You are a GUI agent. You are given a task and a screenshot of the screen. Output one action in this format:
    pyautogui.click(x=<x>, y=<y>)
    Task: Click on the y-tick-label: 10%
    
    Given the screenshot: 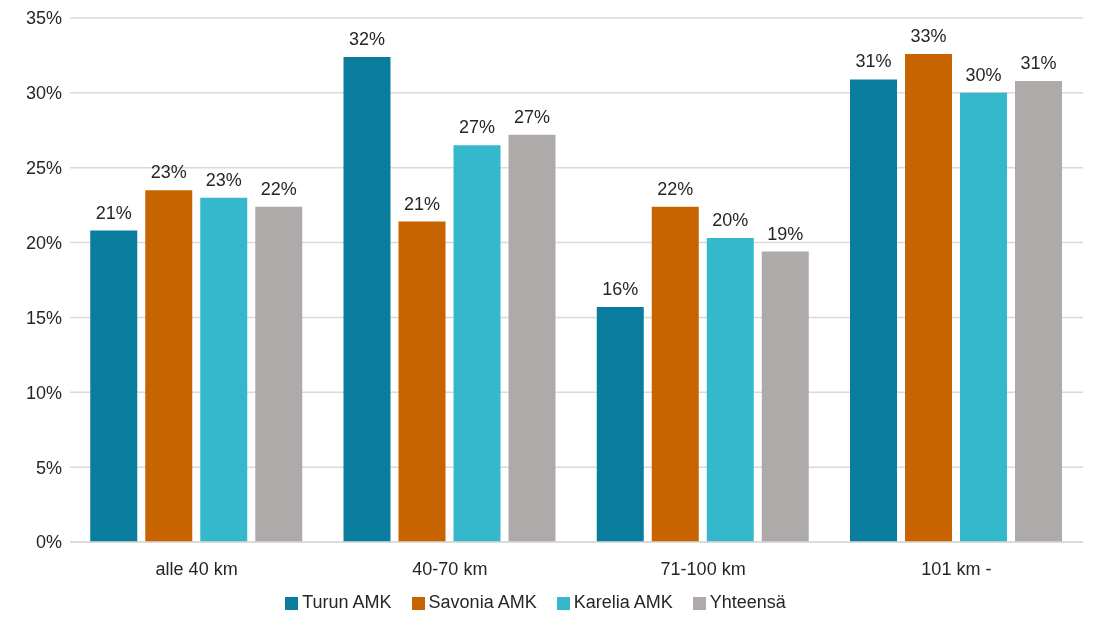 What is the action you would take?
    pyautogui.click(x=43, y=392)
    